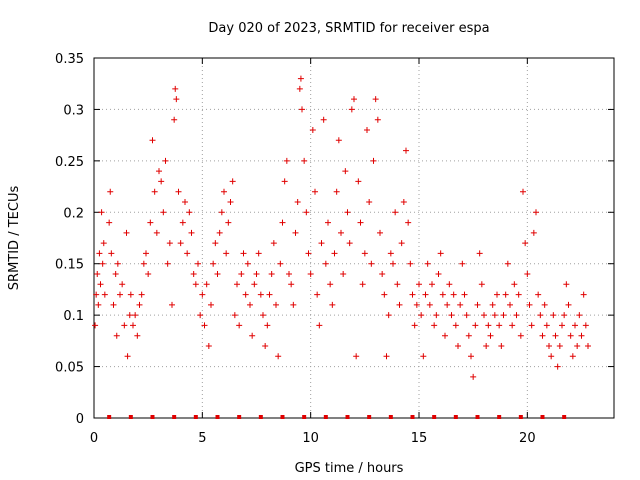 Image resolution: width=640 pixels, height=480 pixels. Describe the element at coordinates (69, 265) in the screenshot. I see `y-tick-label: 0.15` at that location.